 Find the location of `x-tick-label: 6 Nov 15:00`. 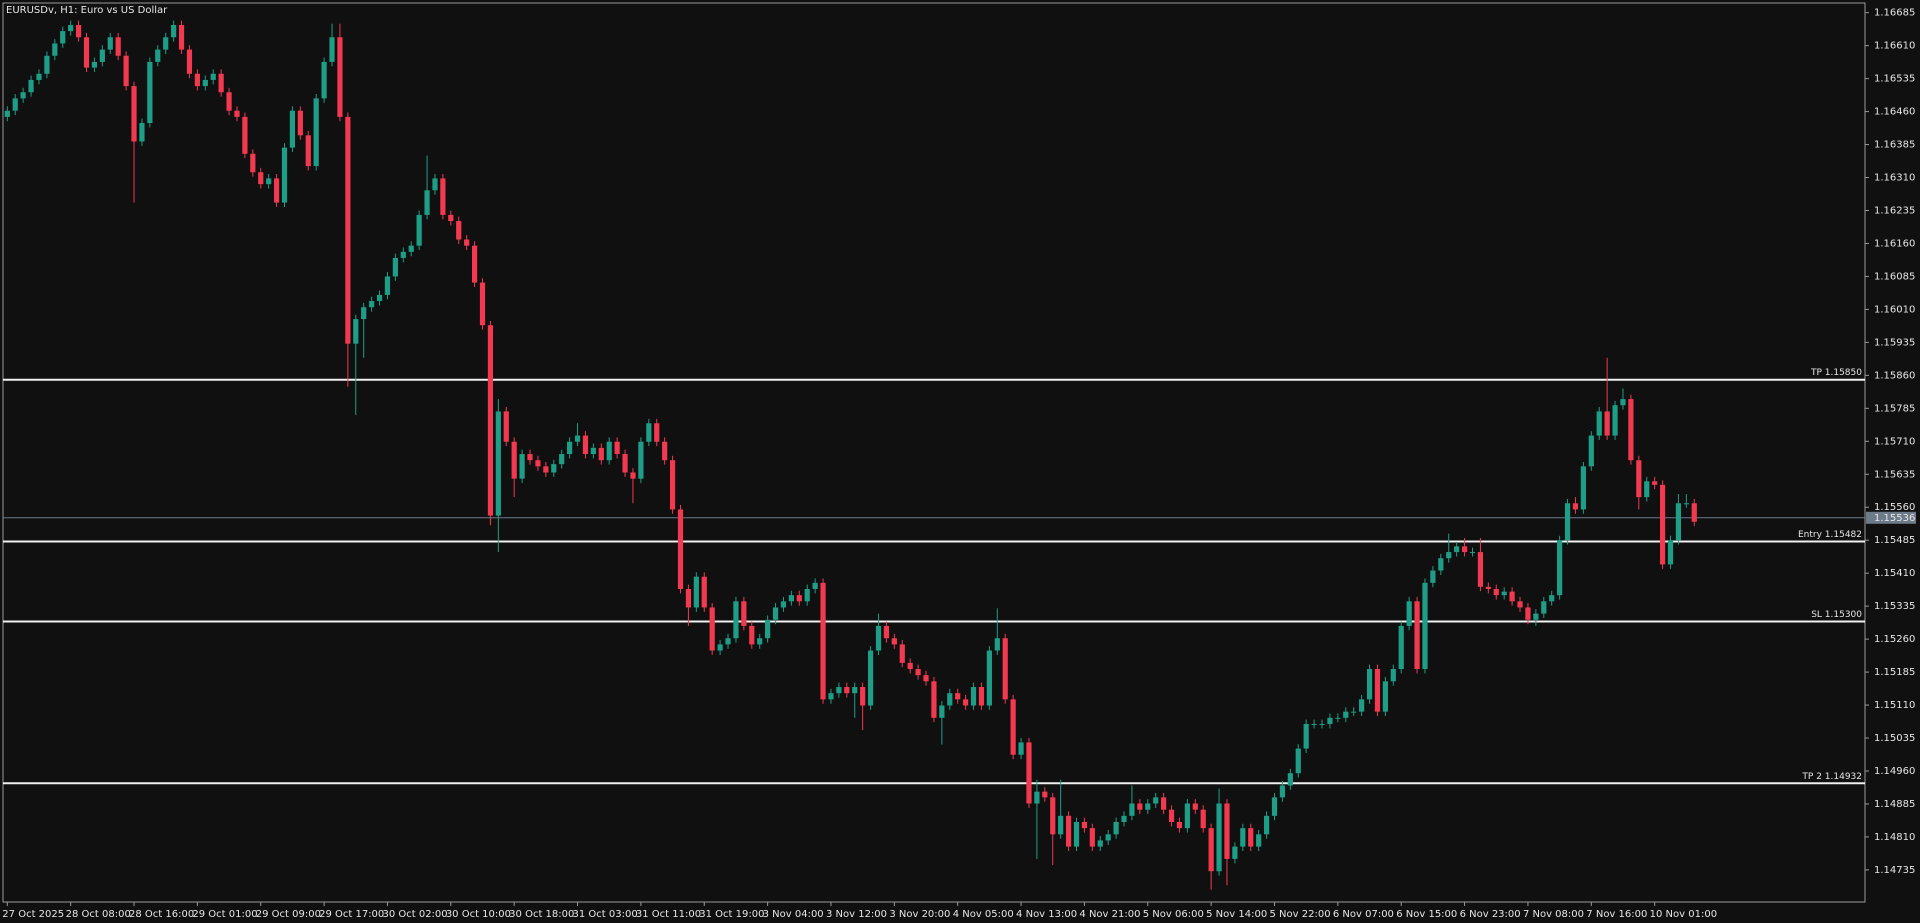

x-tick-label: 6 Nov 15:00 is located at coordinates (1426, 914).